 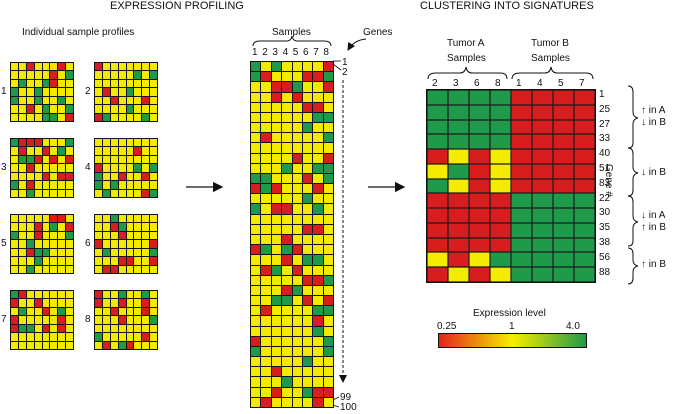 What do you see at coordinates (42, 168) in the screenshot?
I see `sample-profile-grid` at bounding box center [42, 168].